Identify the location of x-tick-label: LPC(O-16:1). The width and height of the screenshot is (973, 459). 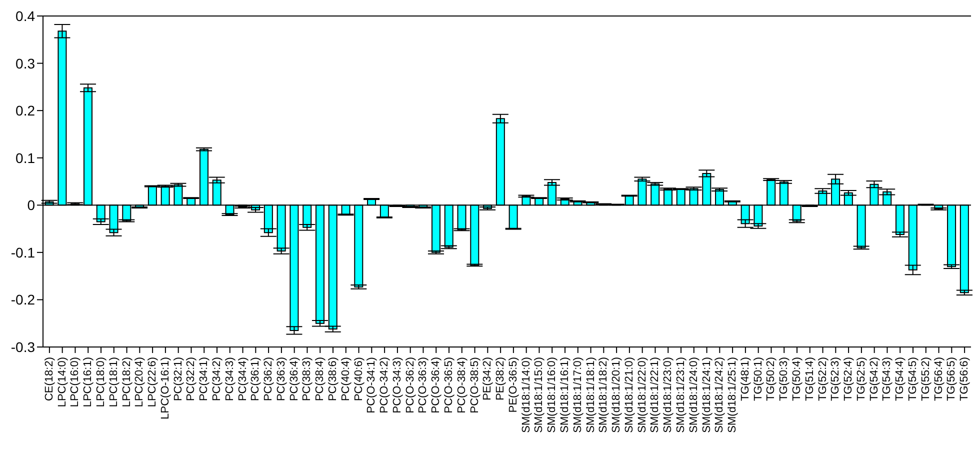
(165, 388).